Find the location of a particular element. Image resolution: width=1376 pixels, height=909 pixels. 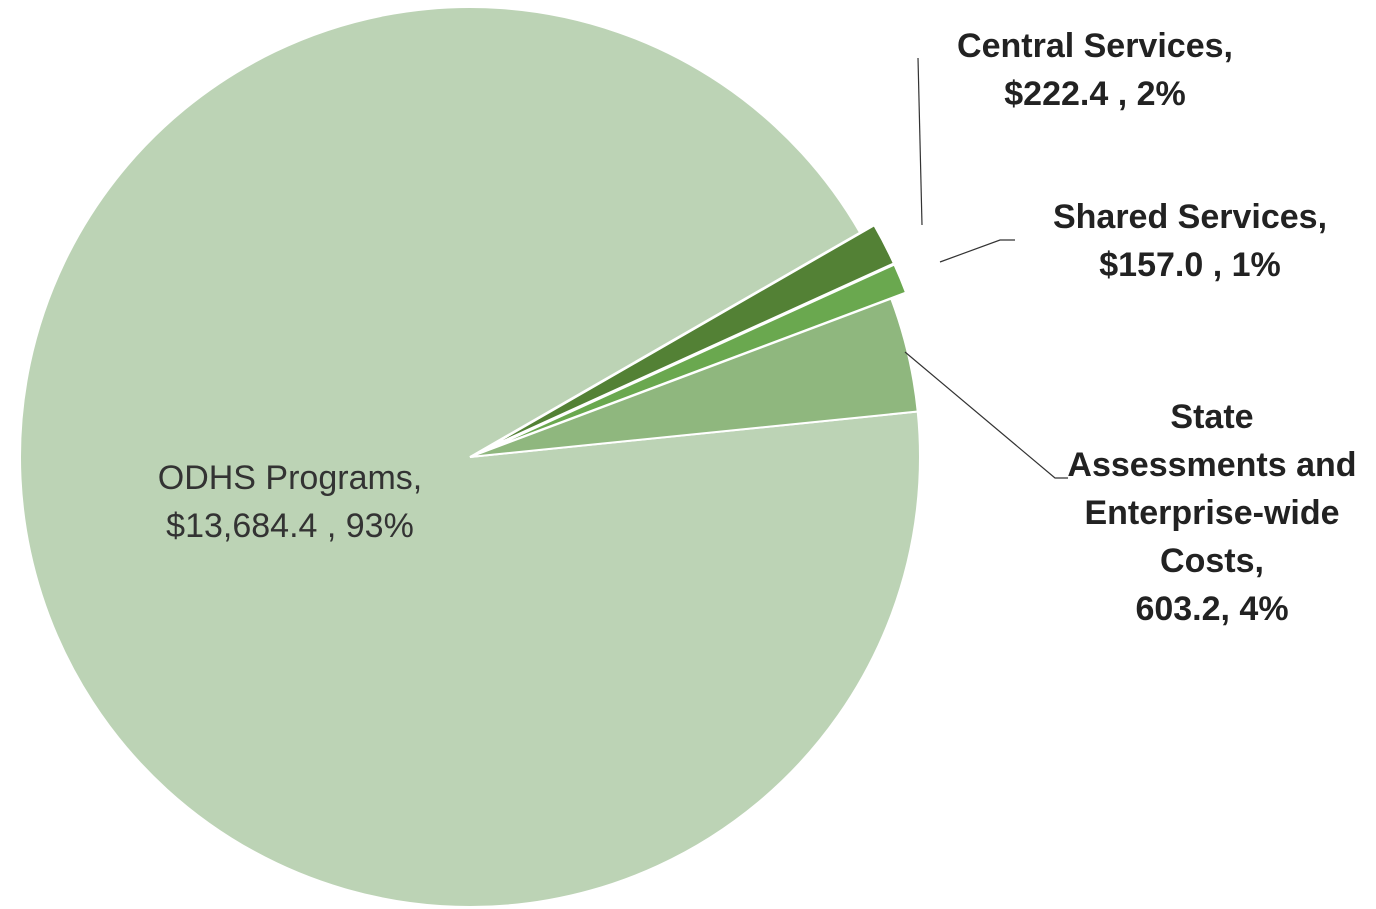

category-label: Shared Services, is located at coordinates (1190, 217).